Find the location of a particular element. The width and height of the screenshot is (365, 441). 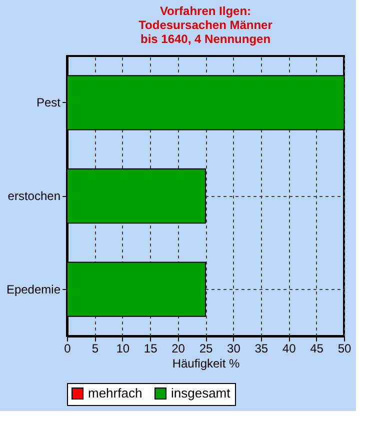

legend-label: insgesamt is located at coordinates (201, 393).